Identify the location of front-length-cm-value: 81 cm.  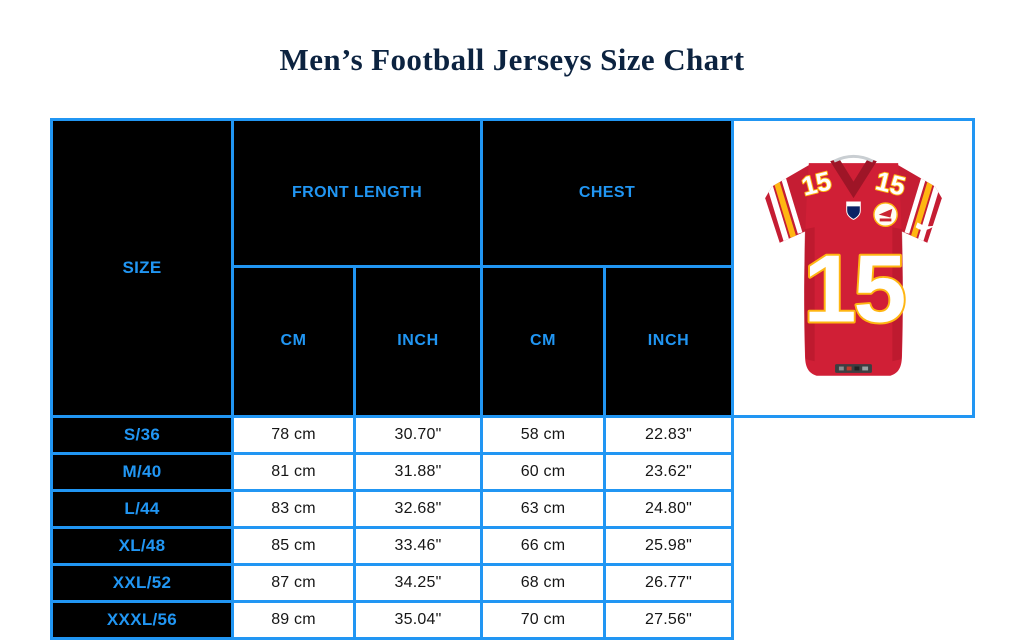
(293, 472).